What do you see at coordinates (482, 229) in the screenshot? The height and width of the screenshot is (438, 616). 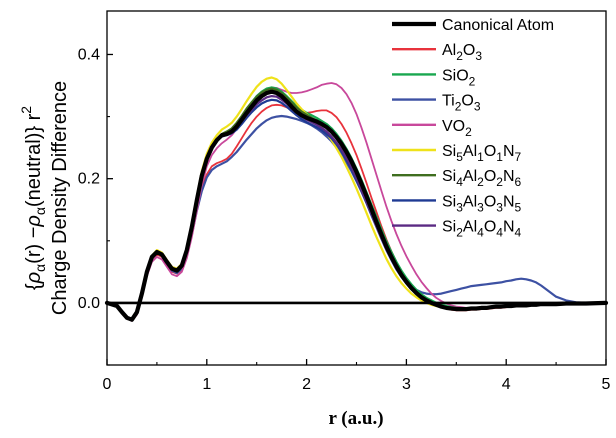 I see `legend-label: Si2Al4O4N4` at bounding box center [482, 229].